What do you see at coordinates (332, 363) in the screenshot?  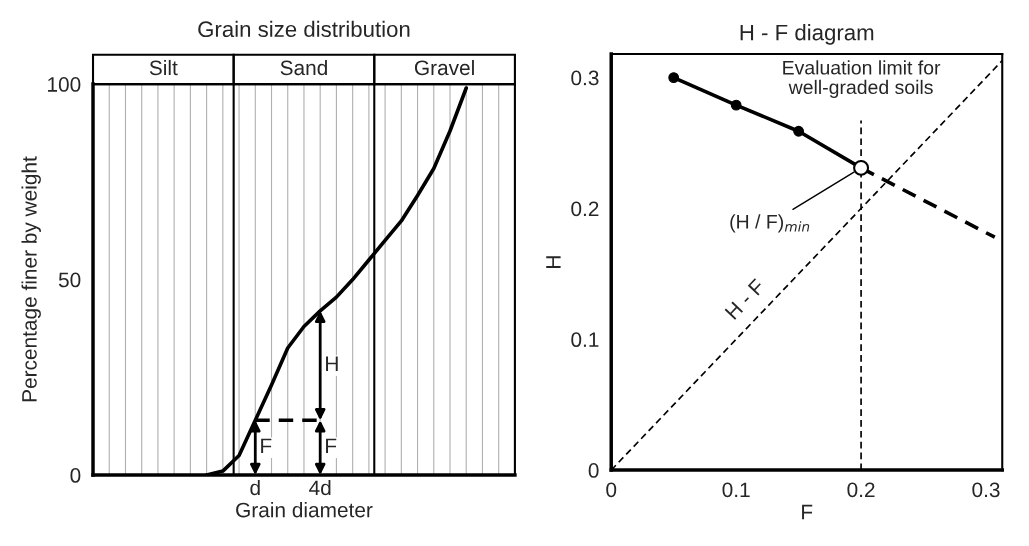 I see `annotation: H` at bounding box center [332, 363].